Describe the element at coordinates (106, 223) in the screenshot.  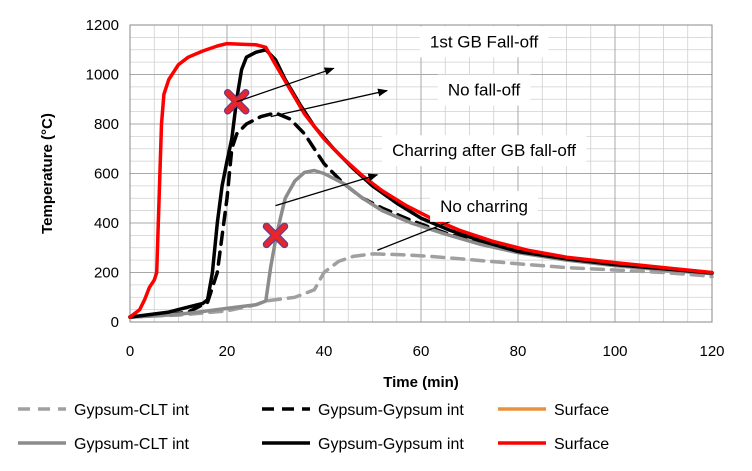
I see `y-tick-label: 400` at that location.